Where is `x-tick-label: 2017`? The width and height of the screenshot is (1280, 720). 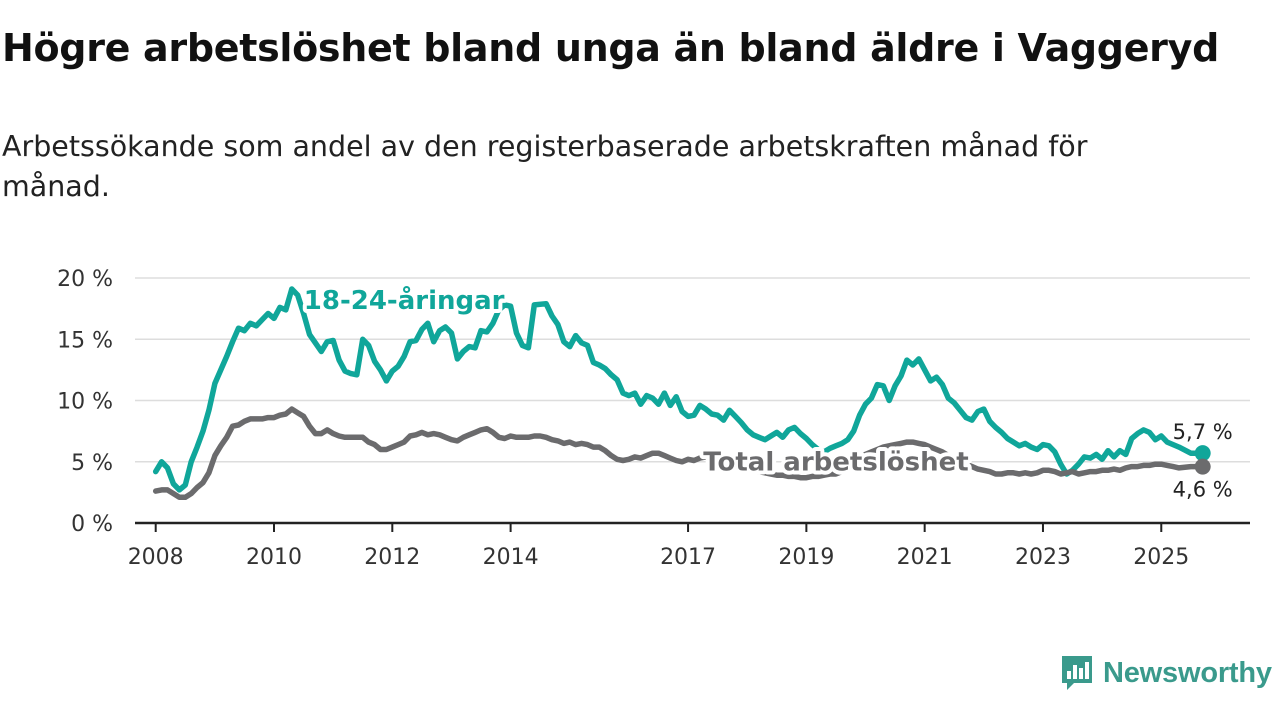 x-tick-label: 2017 is located at coordinates (688, 557).